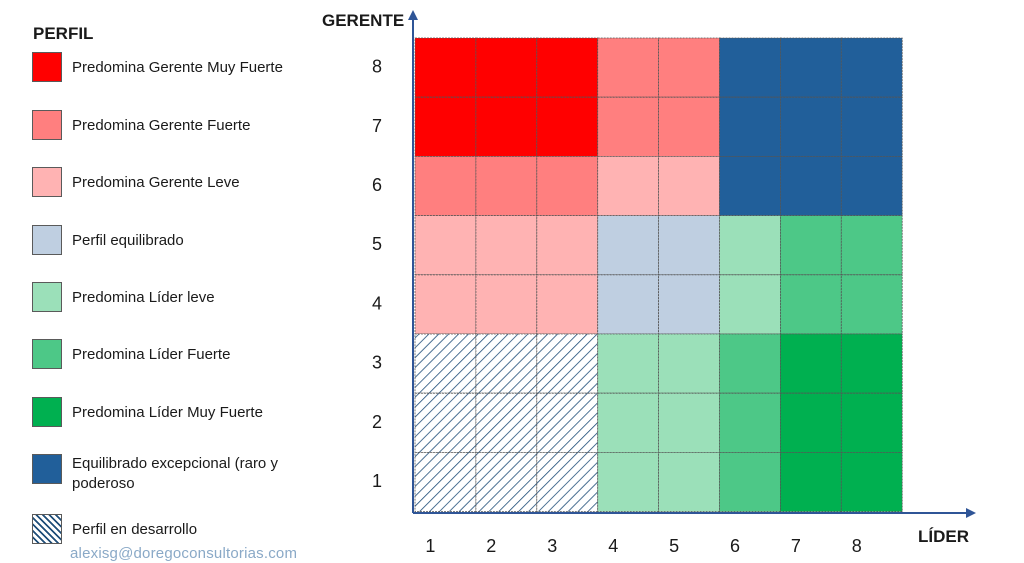 The height and width of the screenshot is (563, 1024). What do you see at coordinates (491, 546) in the screenshot?
I see `x-tick-label: 2` at bounding box center [491, 546].